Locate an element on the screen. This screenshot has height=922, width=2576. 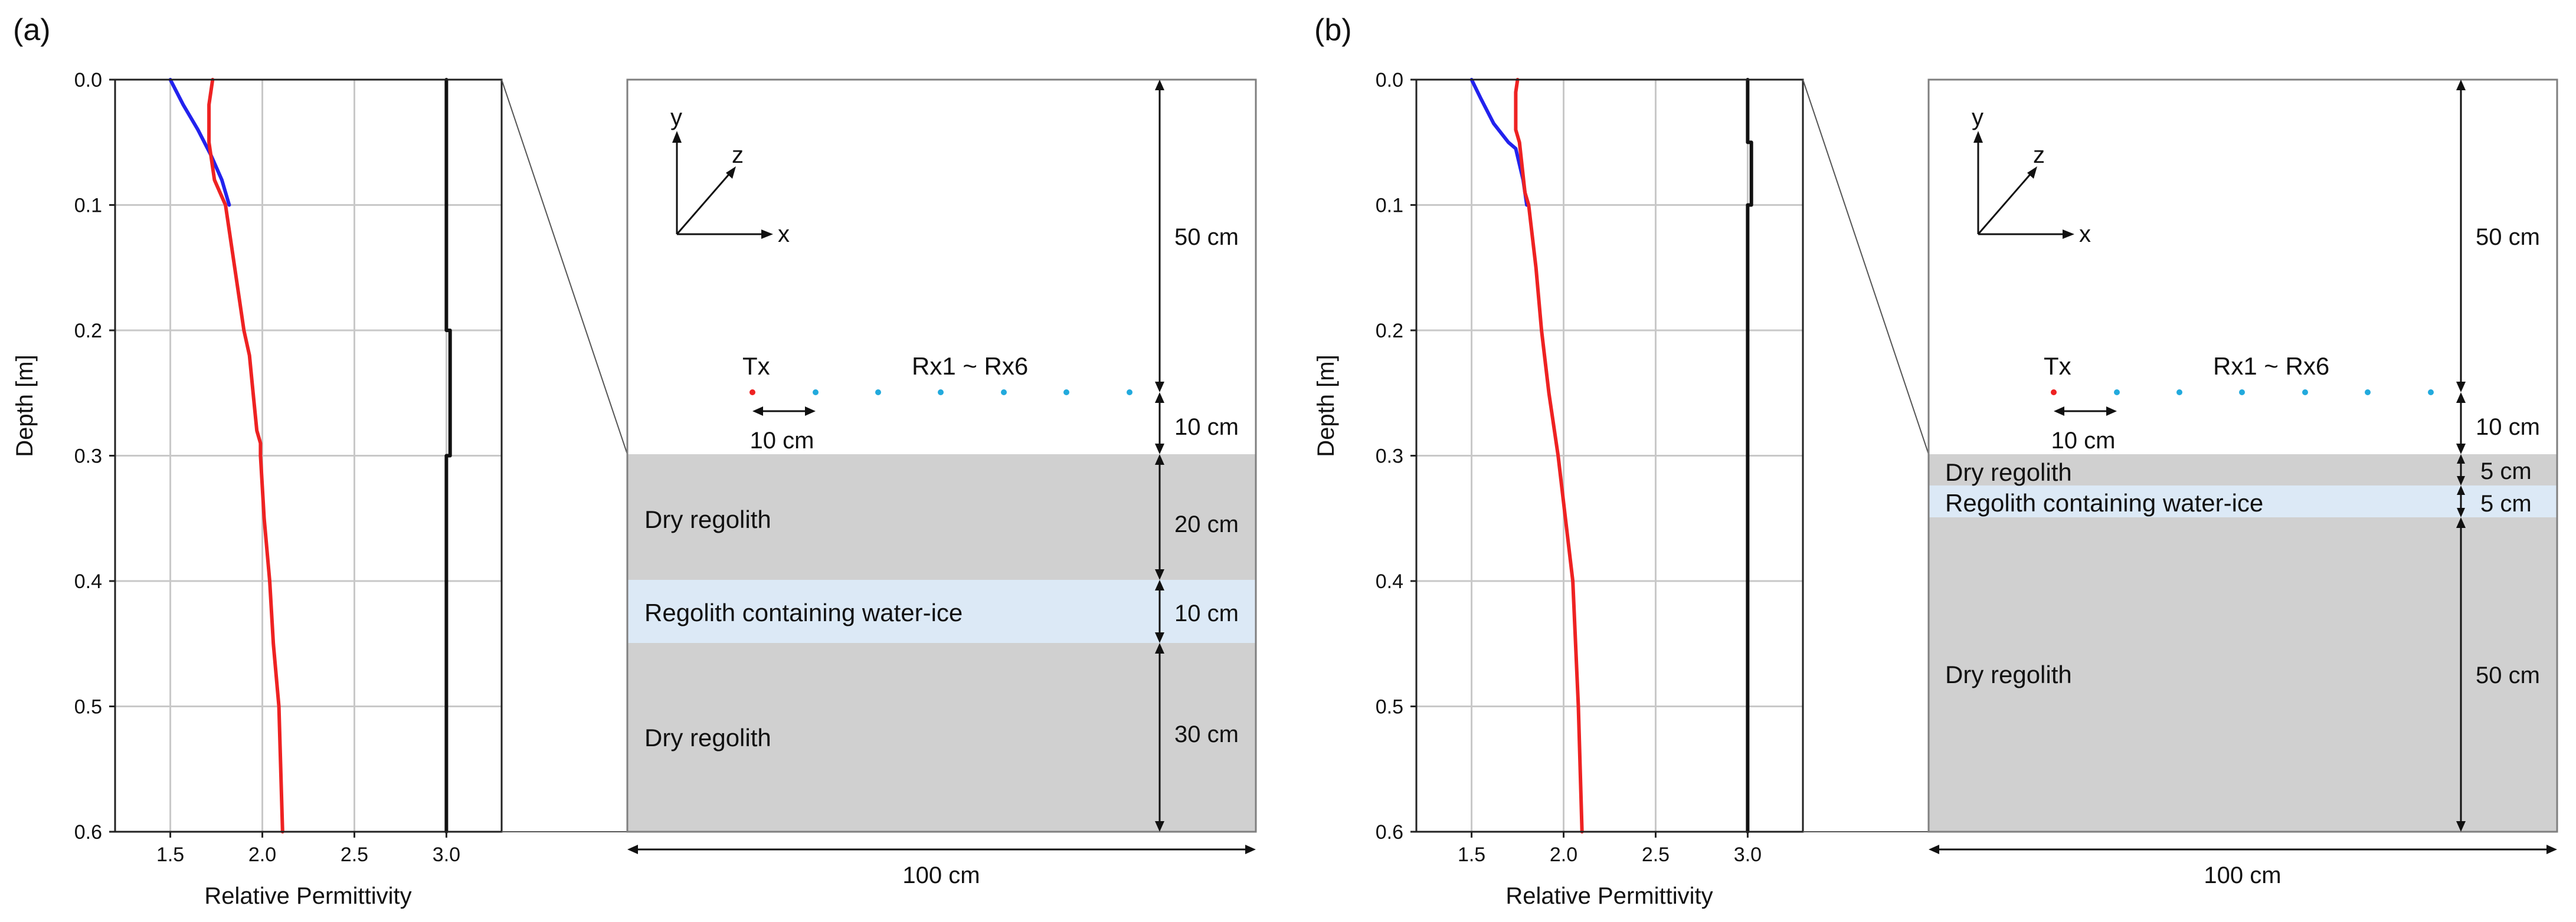
dry-regolith-layer-bottom-b is located at coordinates (2243, 675).